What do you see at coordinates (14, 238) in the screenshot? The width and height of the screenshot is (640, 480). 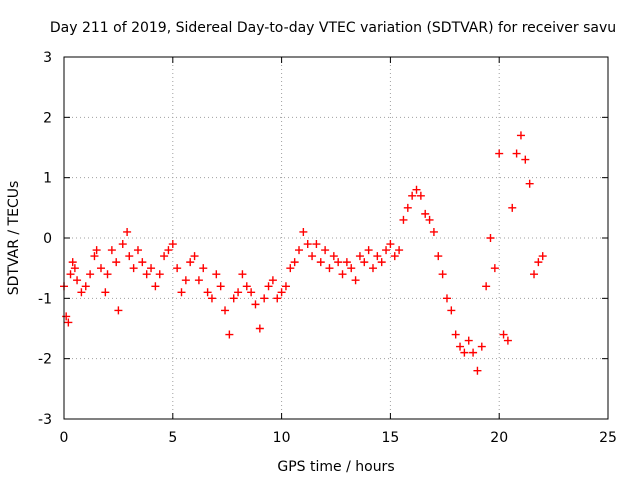 I see `y-axis-label: SDTVAR / TECUs` at bounding box center [14, 238].